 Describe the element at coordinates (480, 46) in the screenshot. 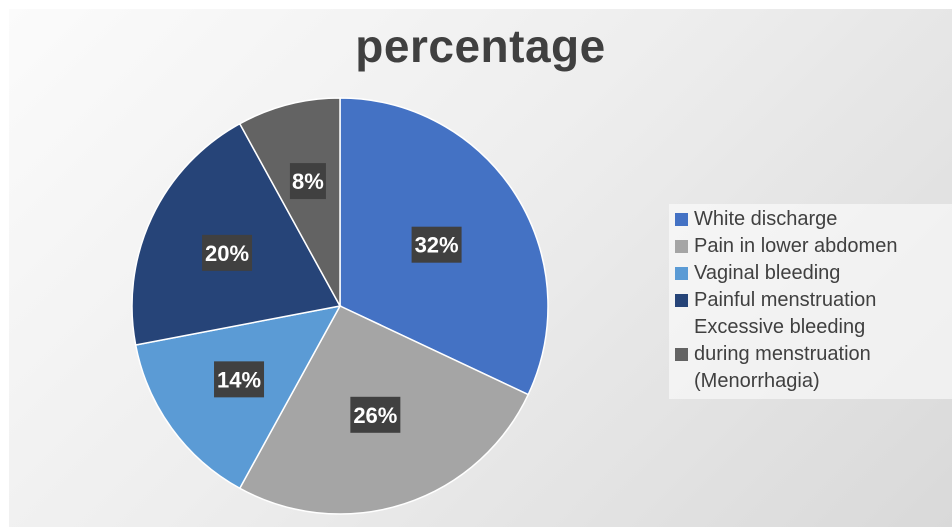

I see `chart-title: percentage` at that location.